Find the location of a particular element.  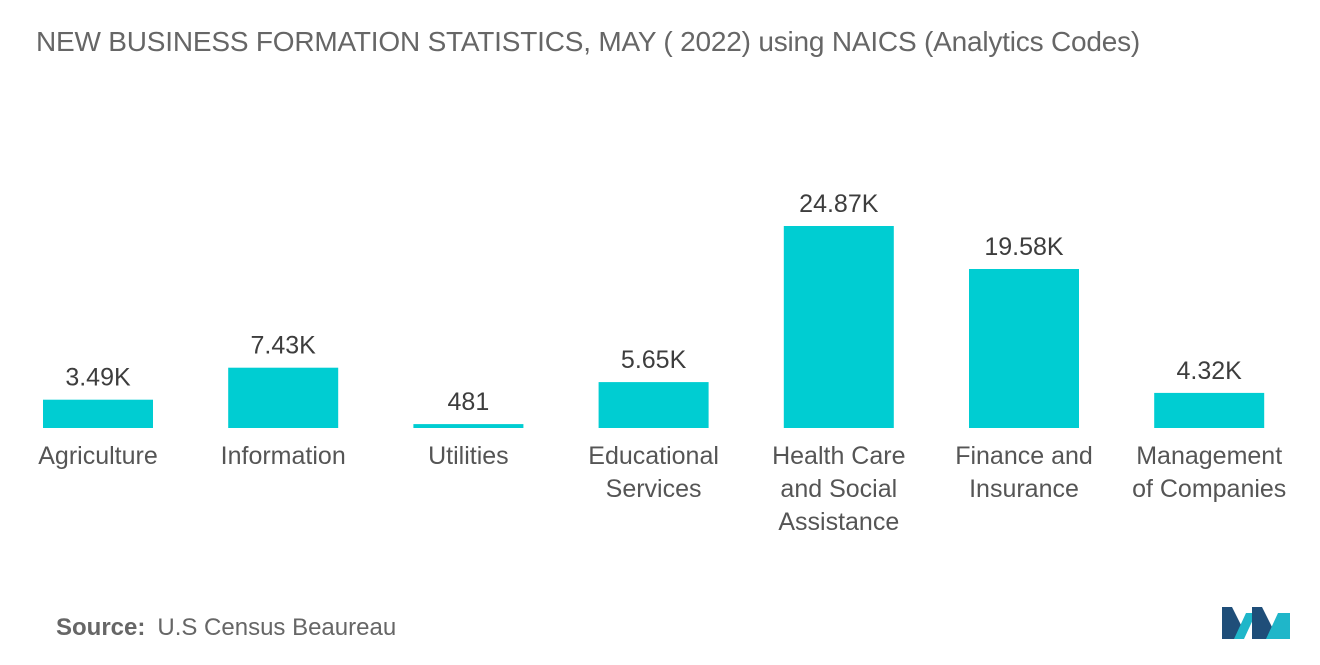

category-label: Insurance is located at coordinates (1024, 489).